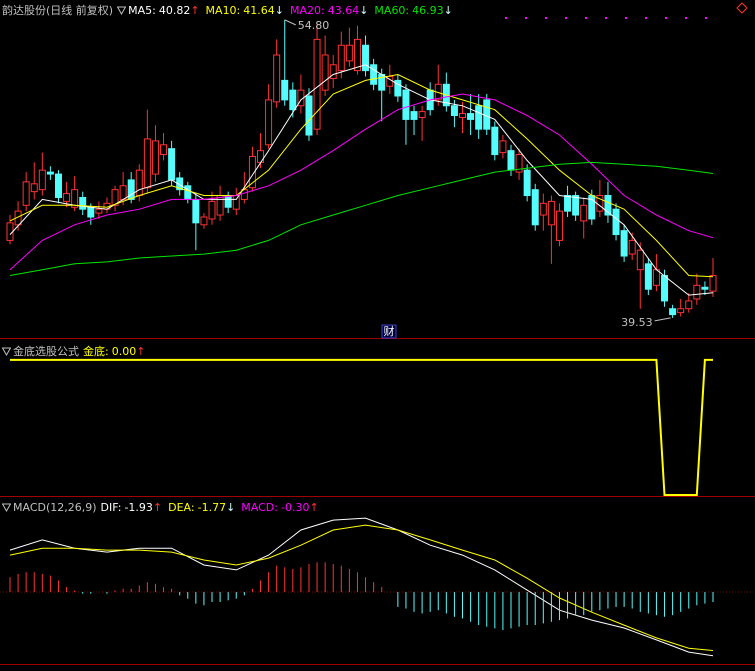 The height and width of the screenshot is (671, 755). What do you see at coordinates (46, 351) in the screenshot?
I see `indicator-title: 金底选股公式` at bounding box center [46, 351].